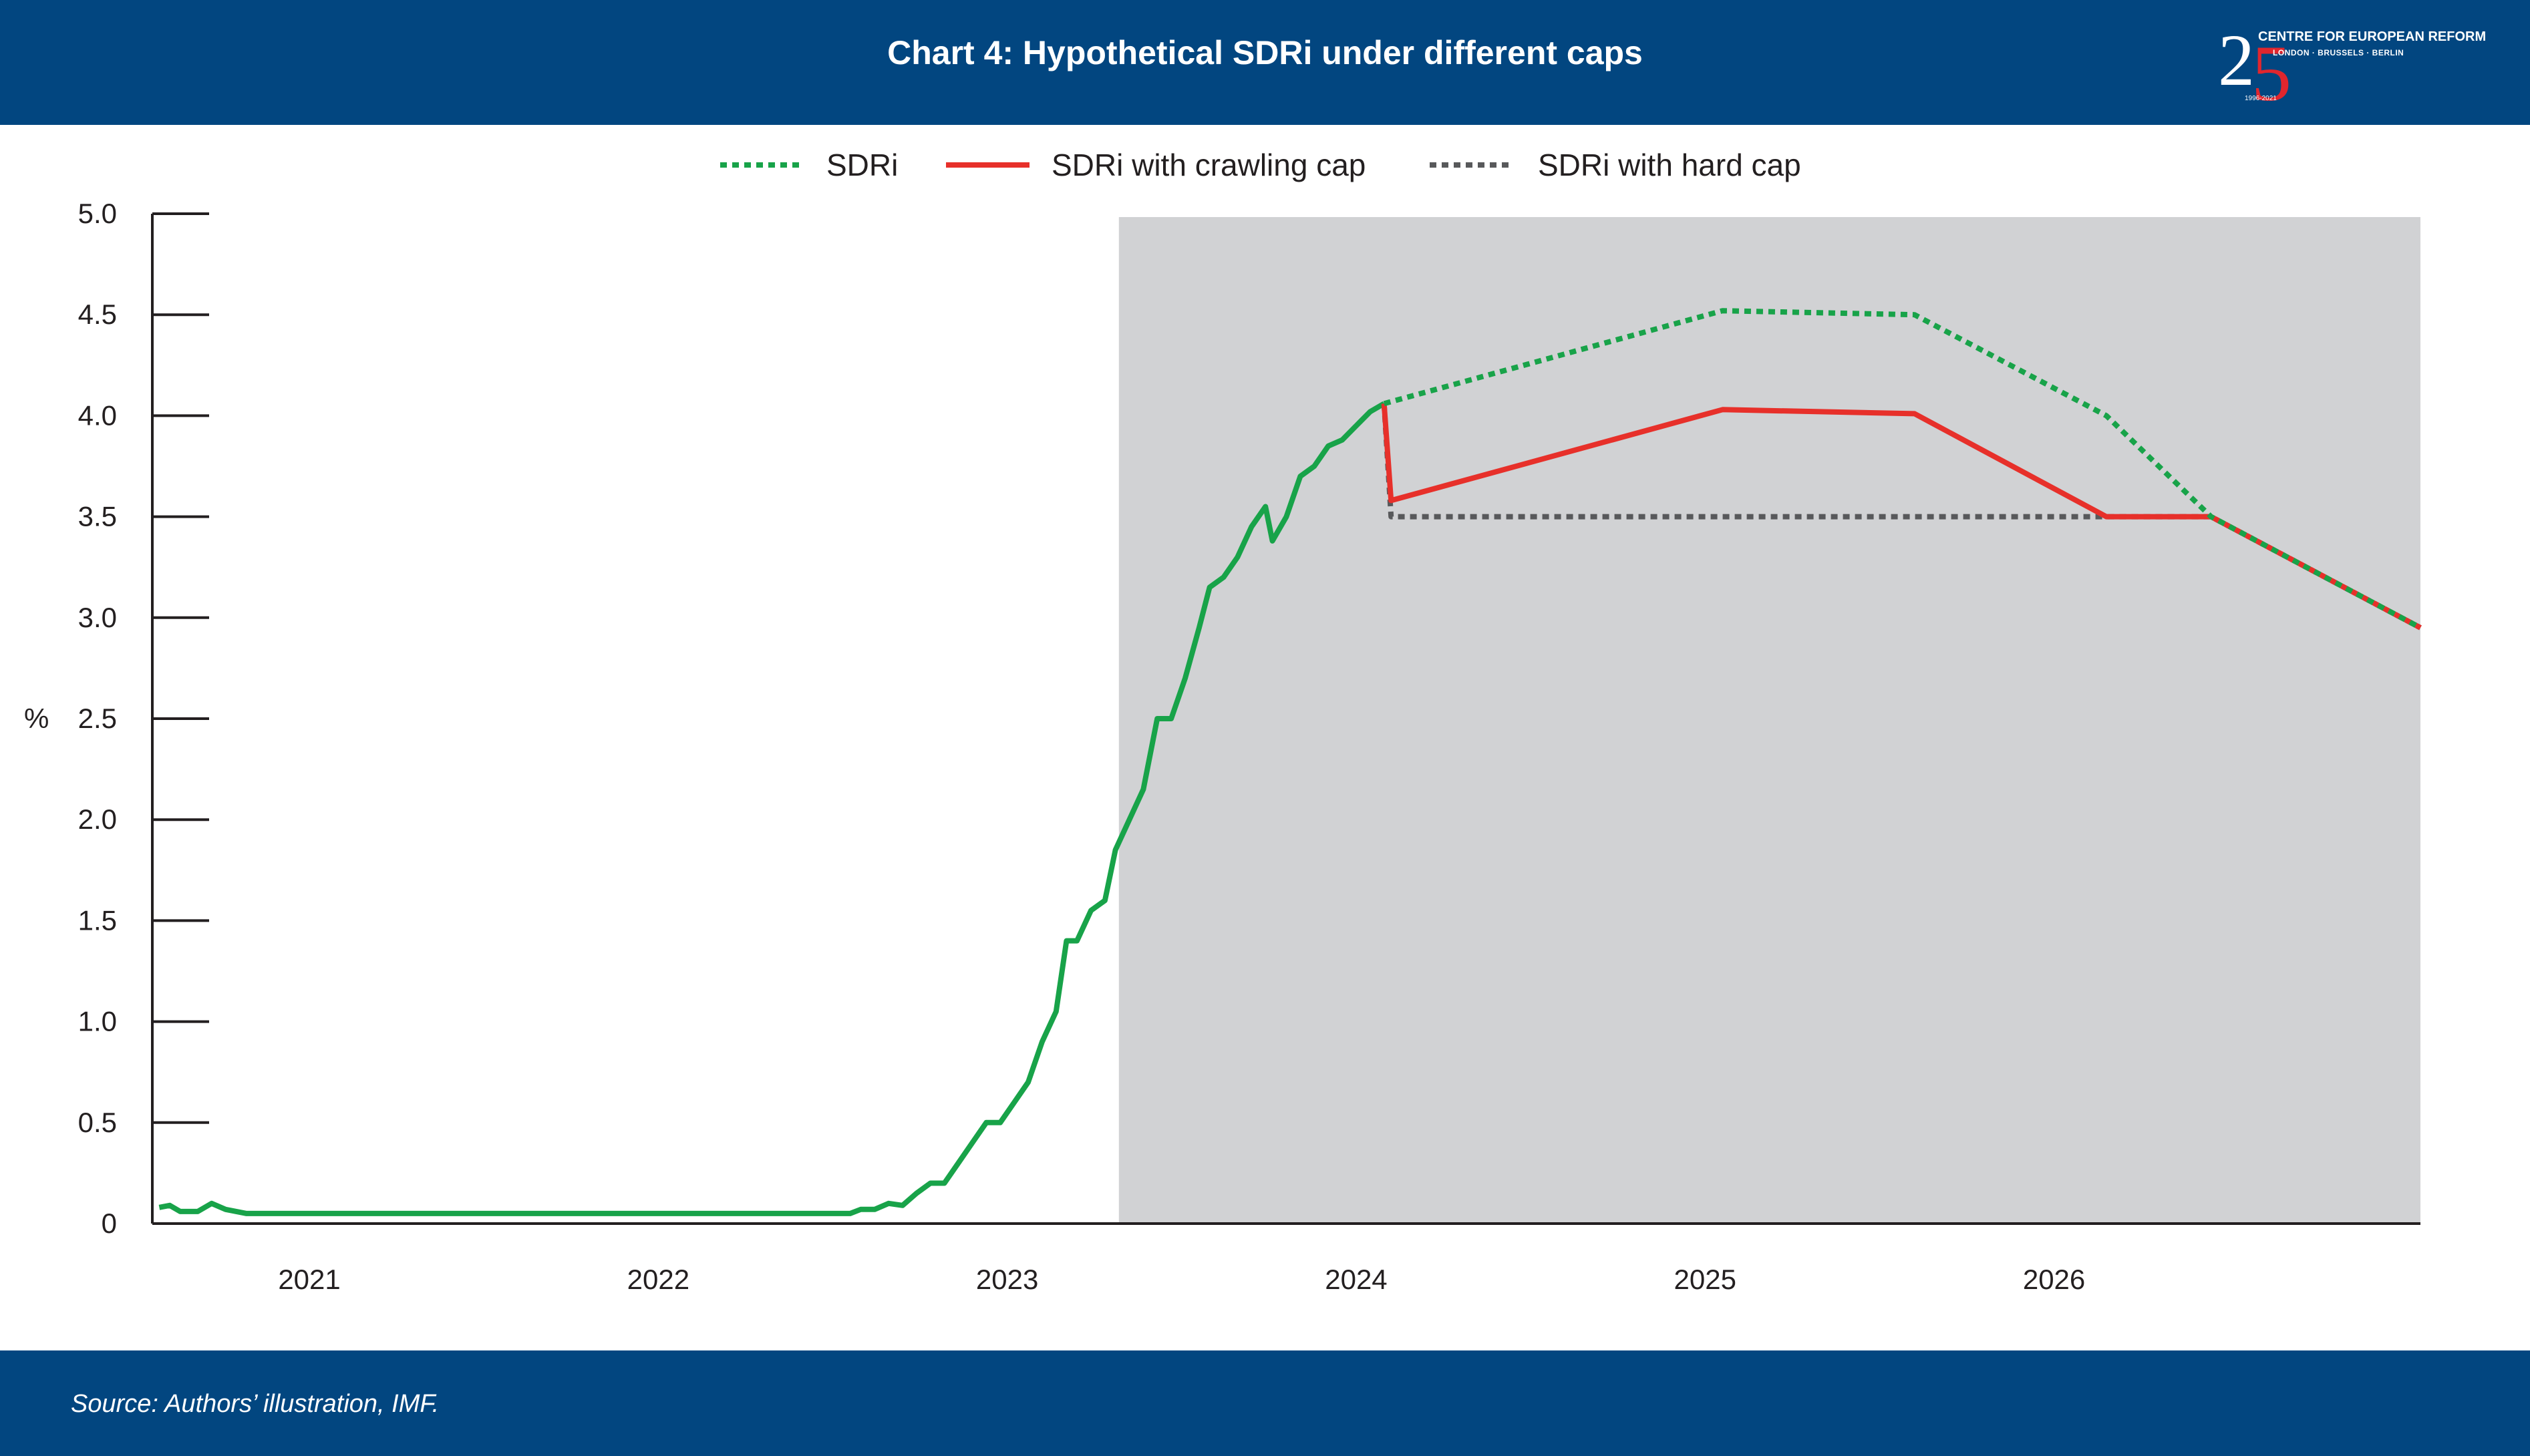 The width and height of the screenshot is (2530, 1456). Describe the element at coordinates (1669, 165) in the screenshot. I see `legend-label: SDRi with hard cap` at that location.